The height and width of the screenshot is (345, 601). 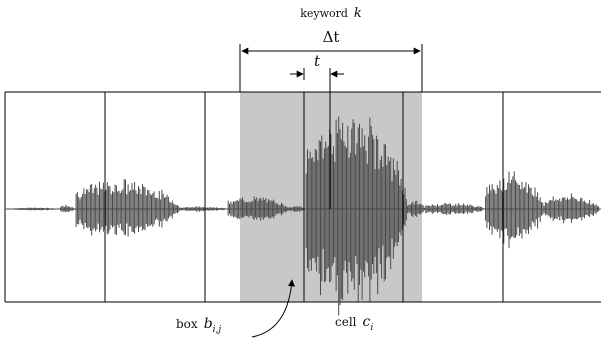 I want to click on box-subscript: i,j, so click(x=217, y=330).